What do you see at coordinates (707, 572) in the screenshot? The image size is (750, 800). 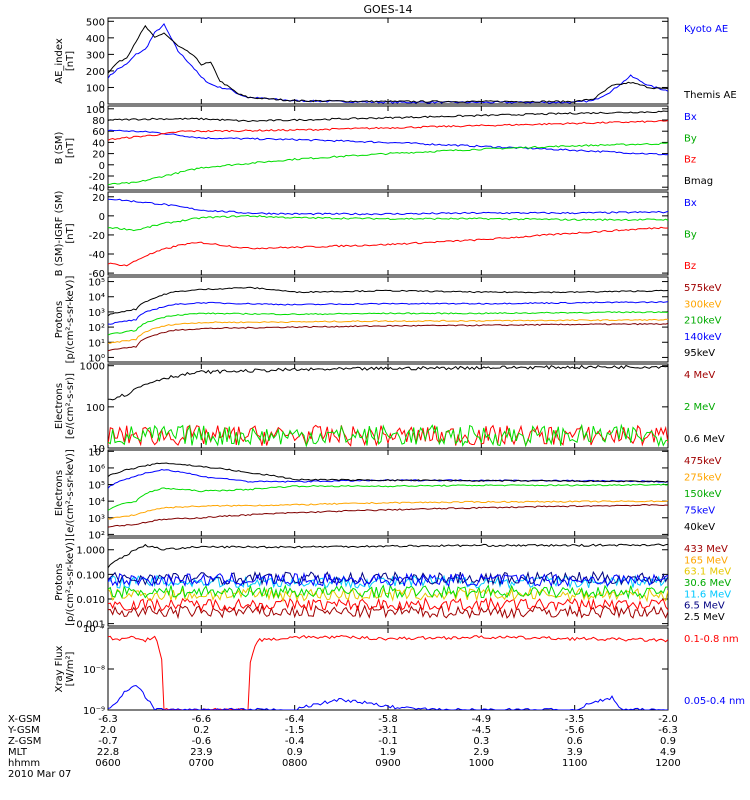 I see `legend-entry: 63.1 MeV` at bounding box center [707, 572].